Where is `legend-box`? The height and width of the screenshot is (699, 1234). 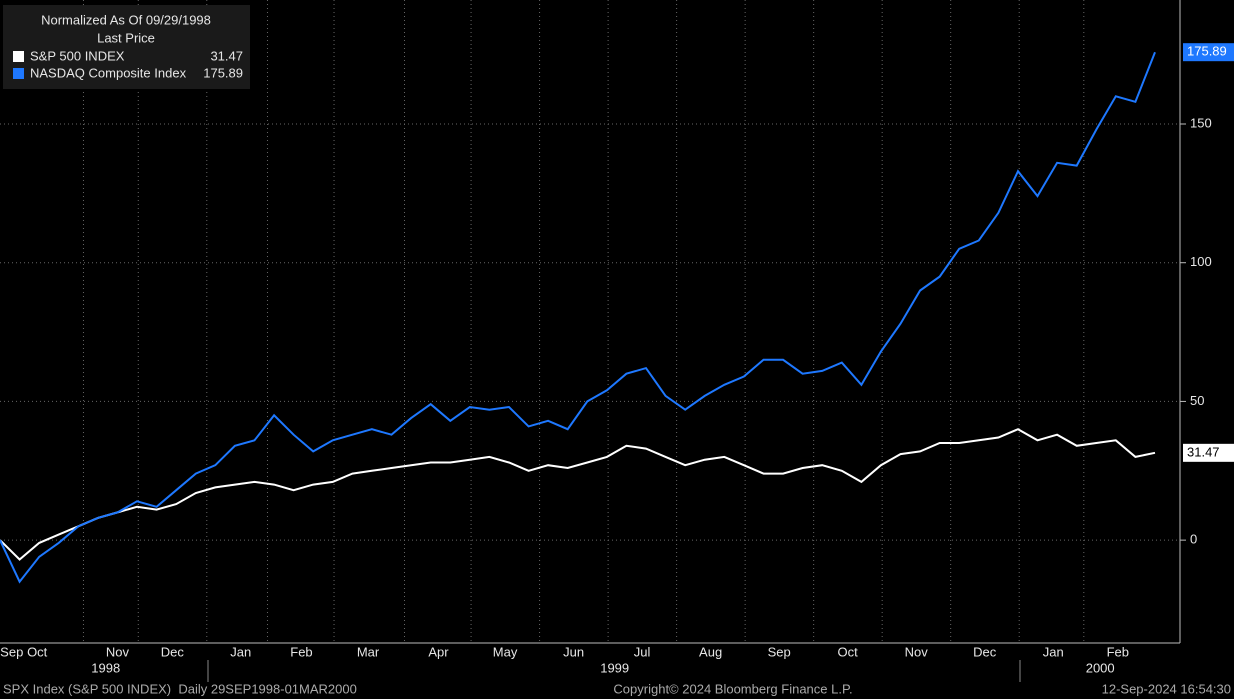
legend-box is located at coordinates (126, 47).